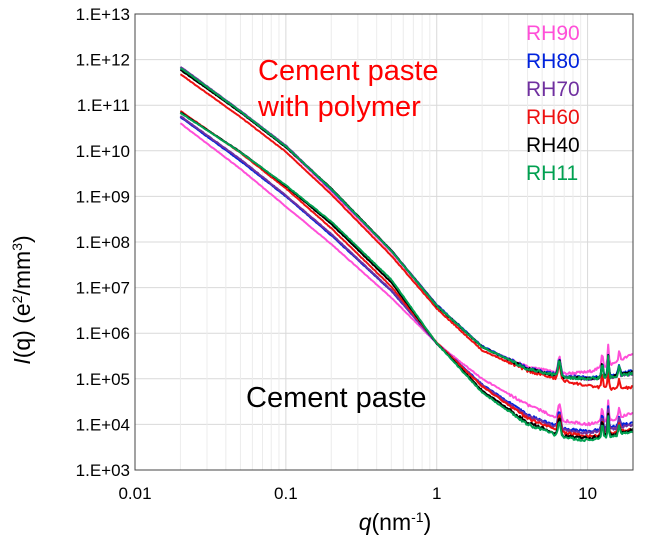  What do you see at coordinates (553, 61) in the screenshot?
I see `legend-entry-rh80: RH80` at bounding box center [553, 61].